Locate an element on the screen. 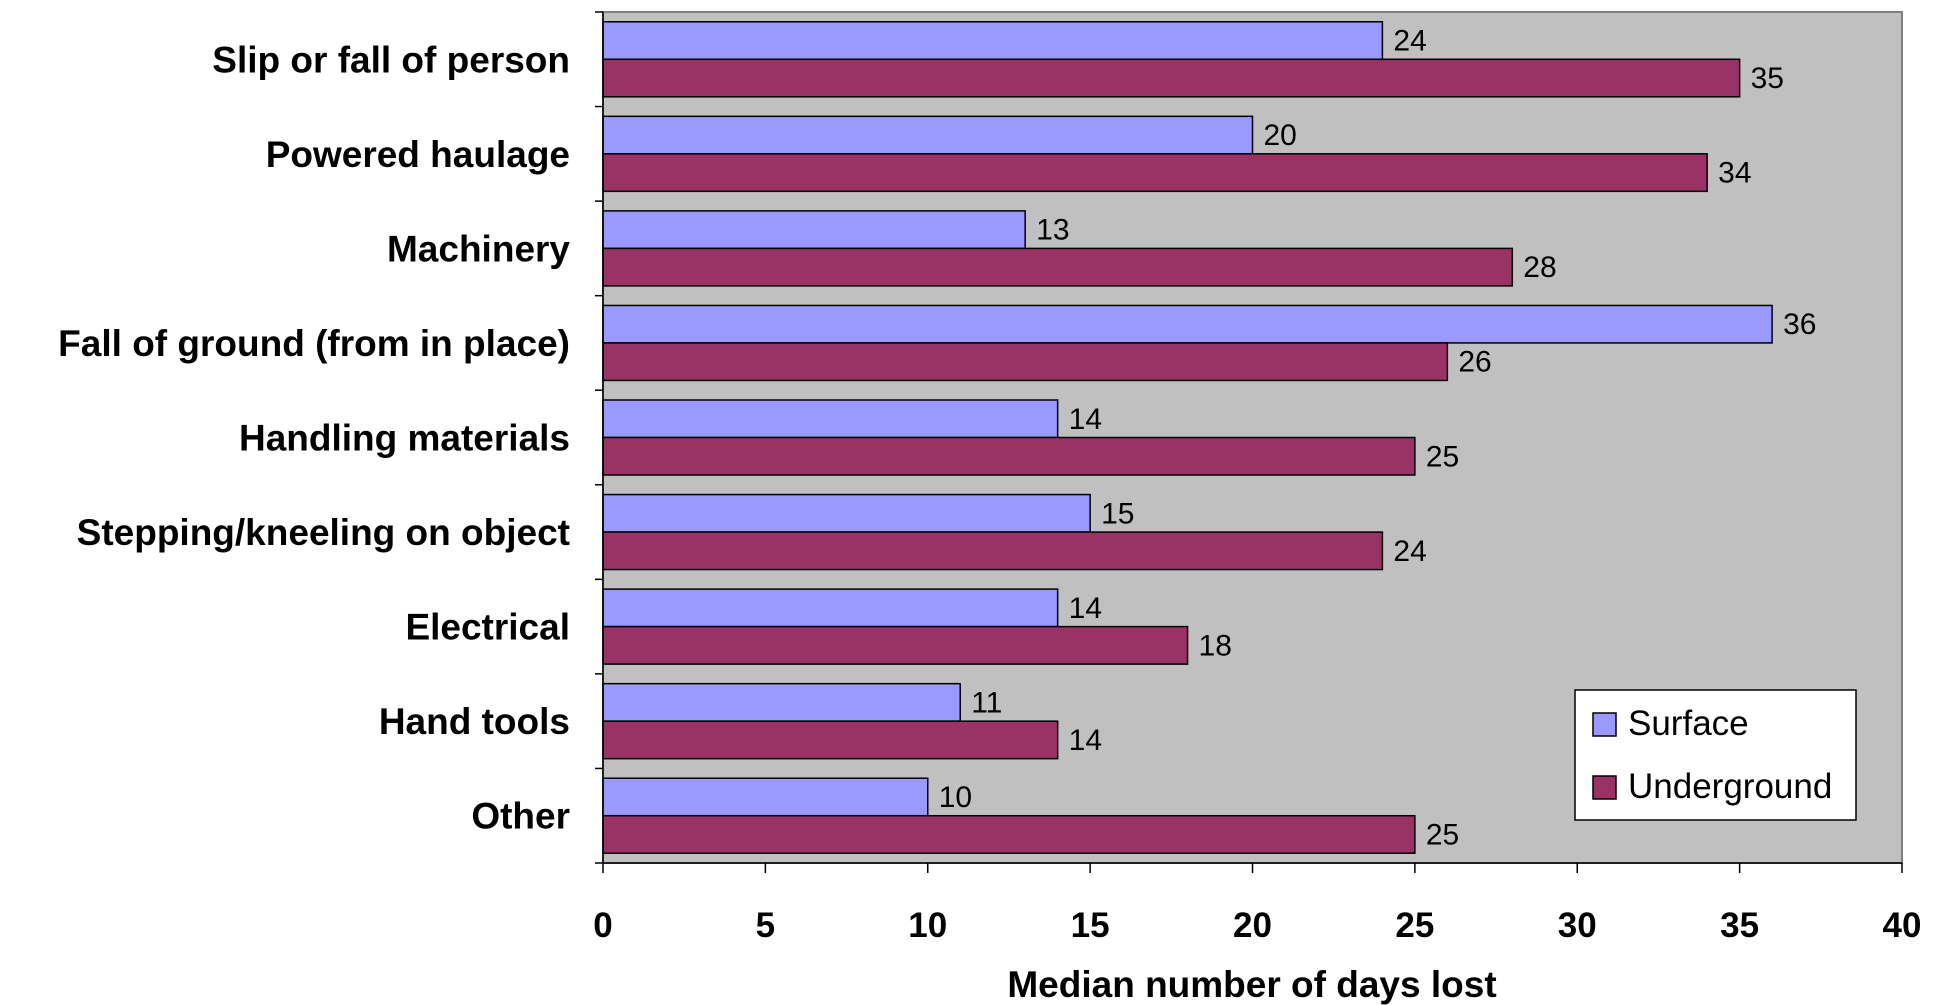  data-label-surface-machinery: 13 is located at coordinates (1052, 230).